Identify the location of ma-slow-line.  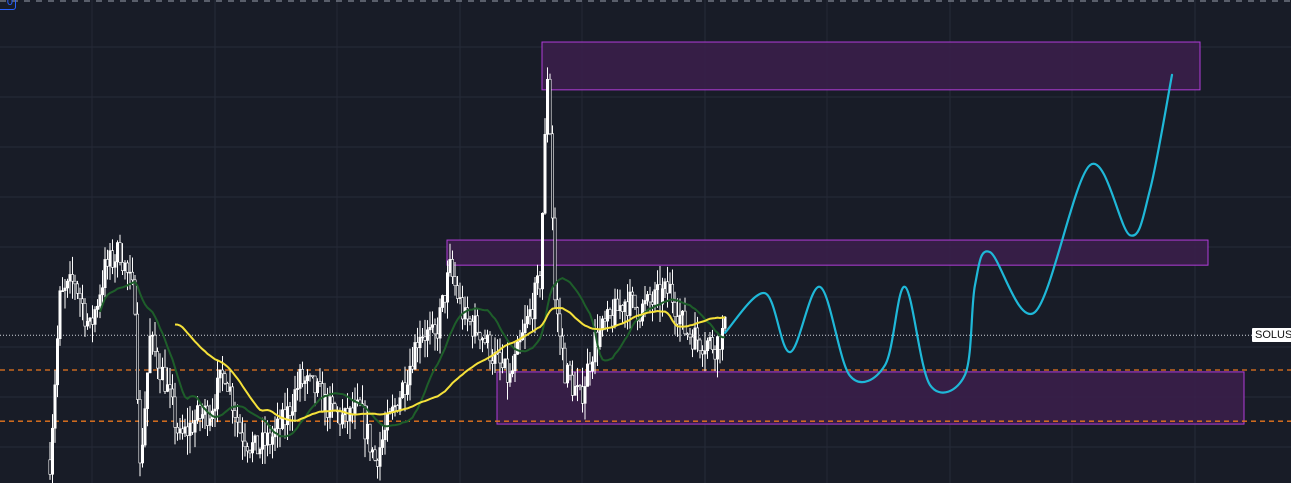
(450, 364).